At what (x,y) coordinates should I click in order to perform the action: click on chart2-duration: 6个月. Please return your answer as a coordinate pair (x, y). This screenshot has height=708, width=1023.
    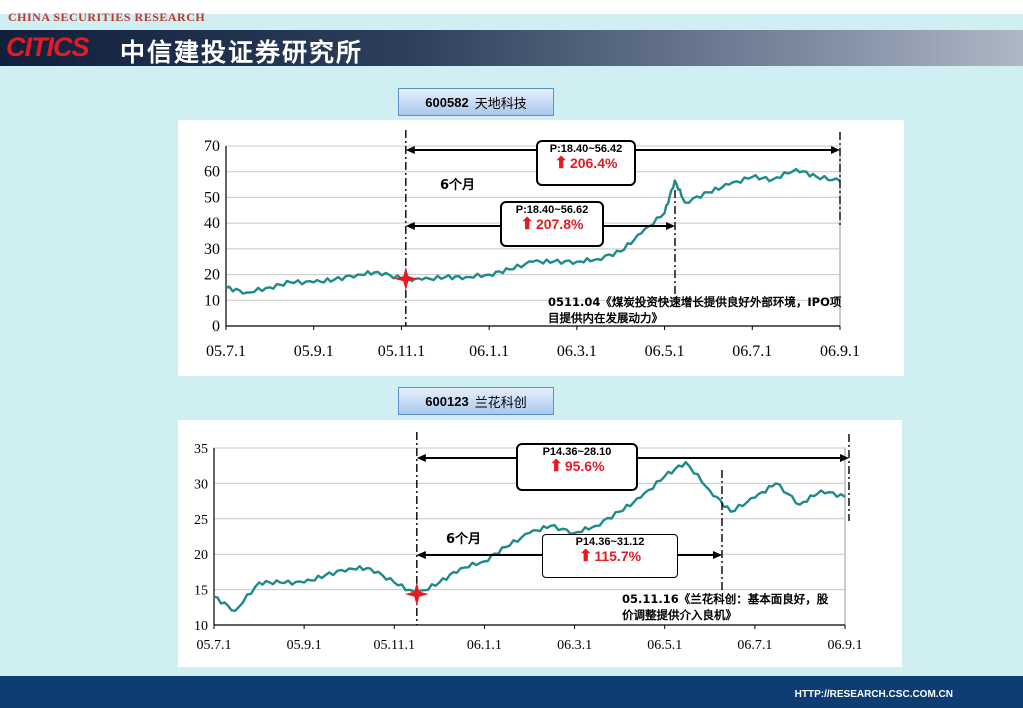
    Looking at the image, I should click on (464, 539).